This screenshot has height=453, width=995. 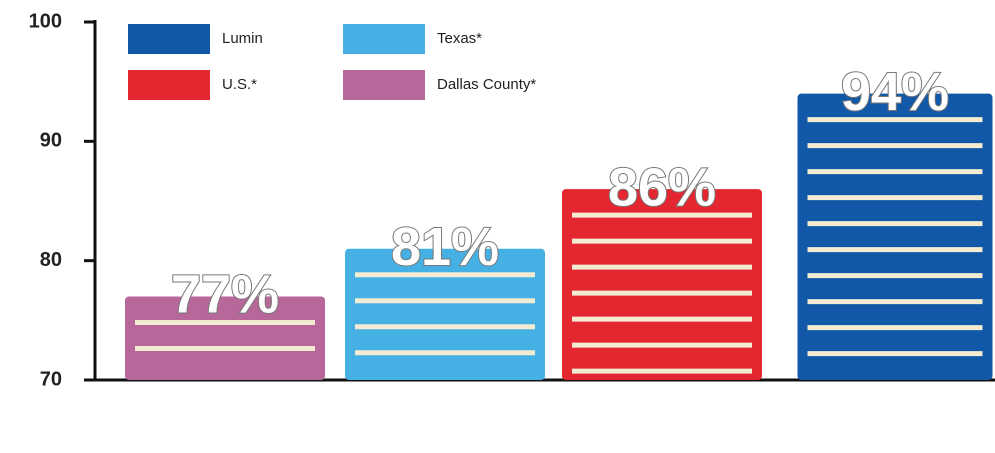 What do you see at coordinates (662, 187) in the screenshot?
I see `value-label: 86%` at bounding box center [662, 187].